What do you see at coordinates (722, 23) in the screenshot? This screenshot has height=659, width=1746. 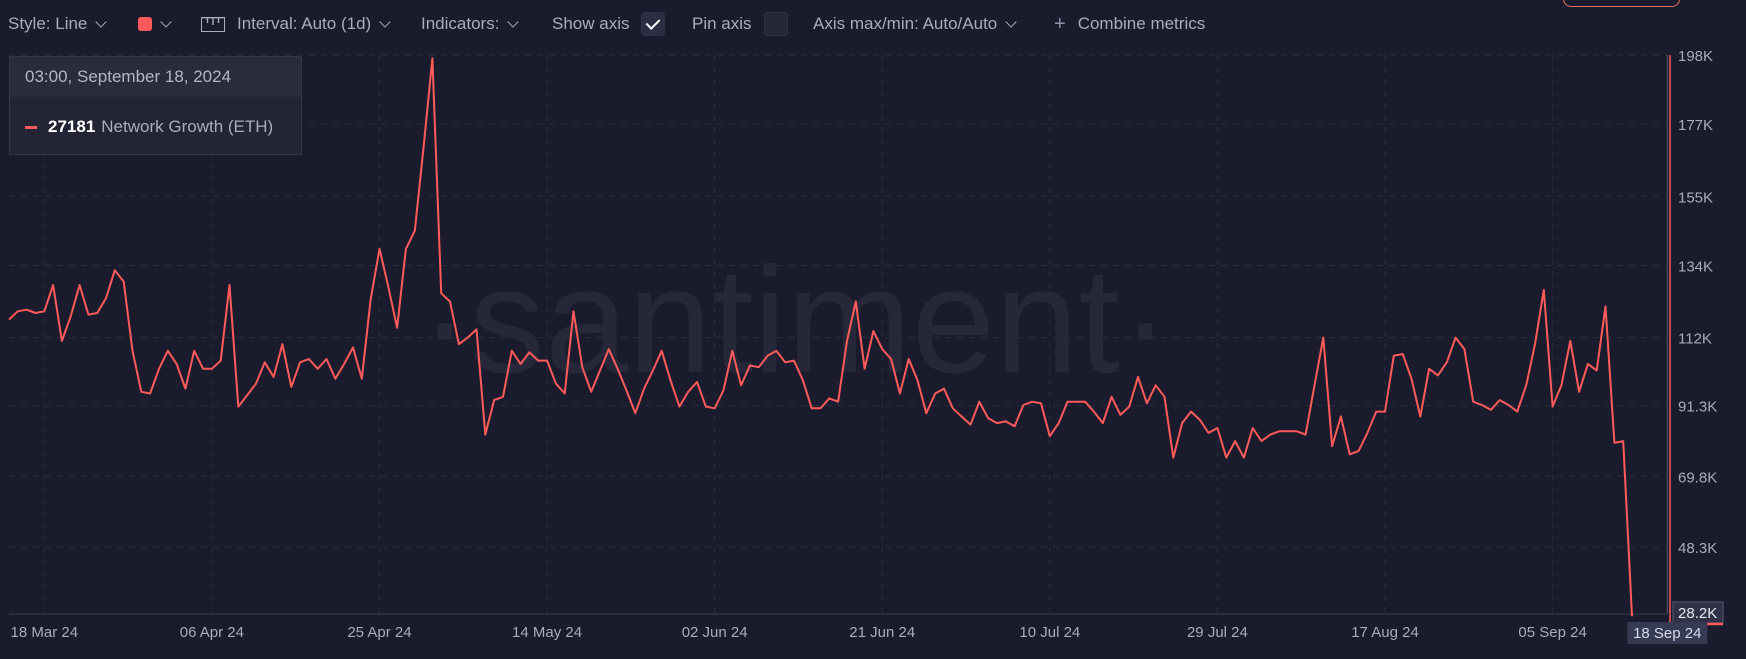 I see `pin-axis-label: Pin axis` at bounding box center [722, 23].